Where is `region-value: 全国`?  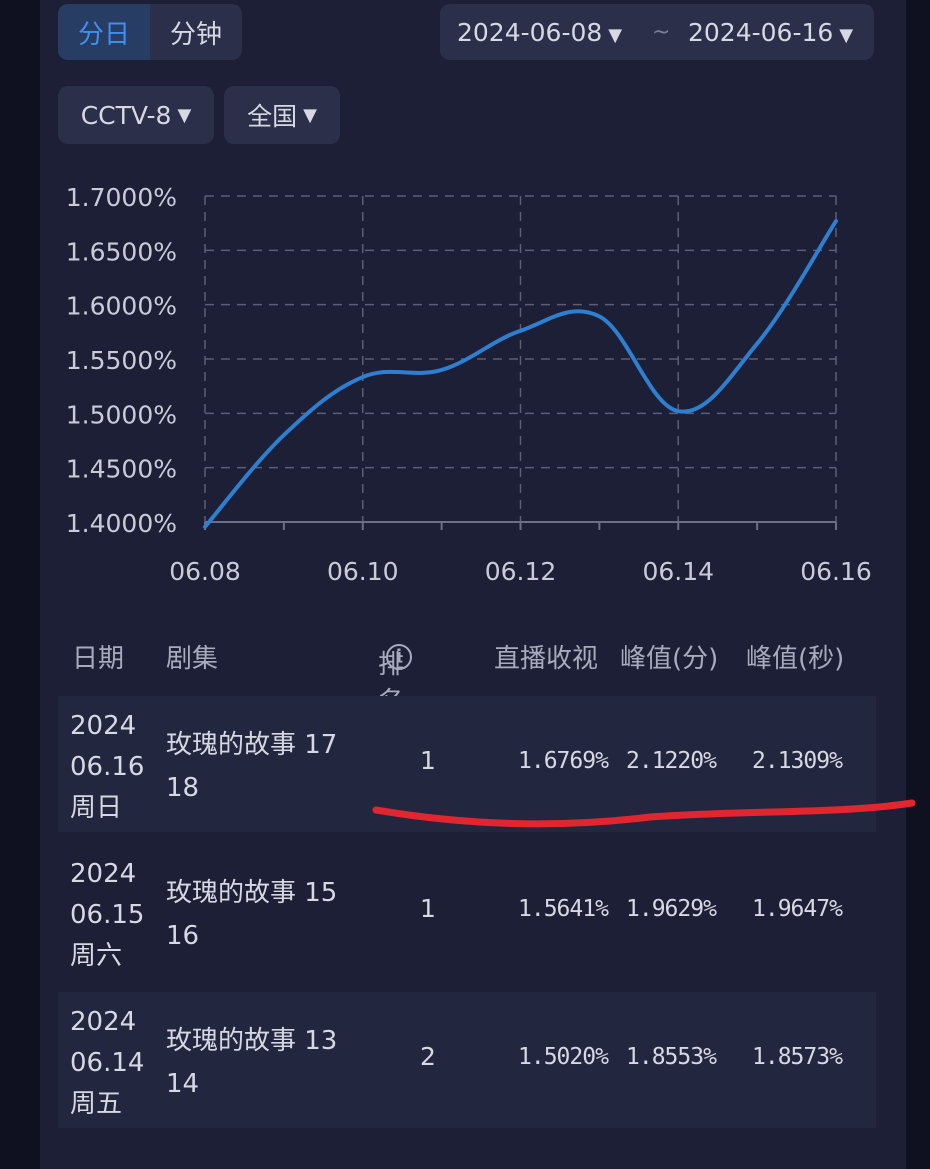
region-value: 全国 is located at coordinates (272, 116).